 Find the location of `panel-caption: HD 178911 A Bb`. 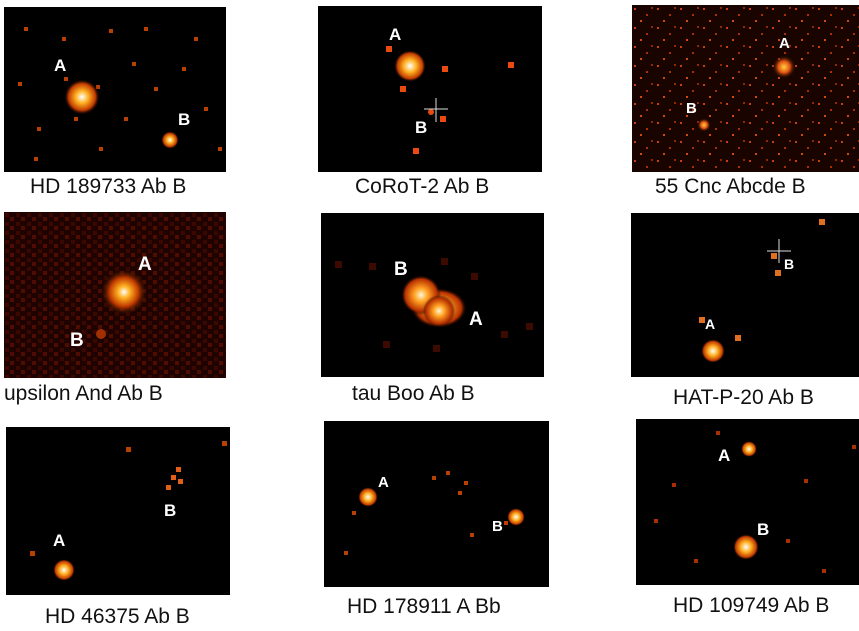

panel-caption: HD 178911 A Bb is located at coordinates (424, 606).